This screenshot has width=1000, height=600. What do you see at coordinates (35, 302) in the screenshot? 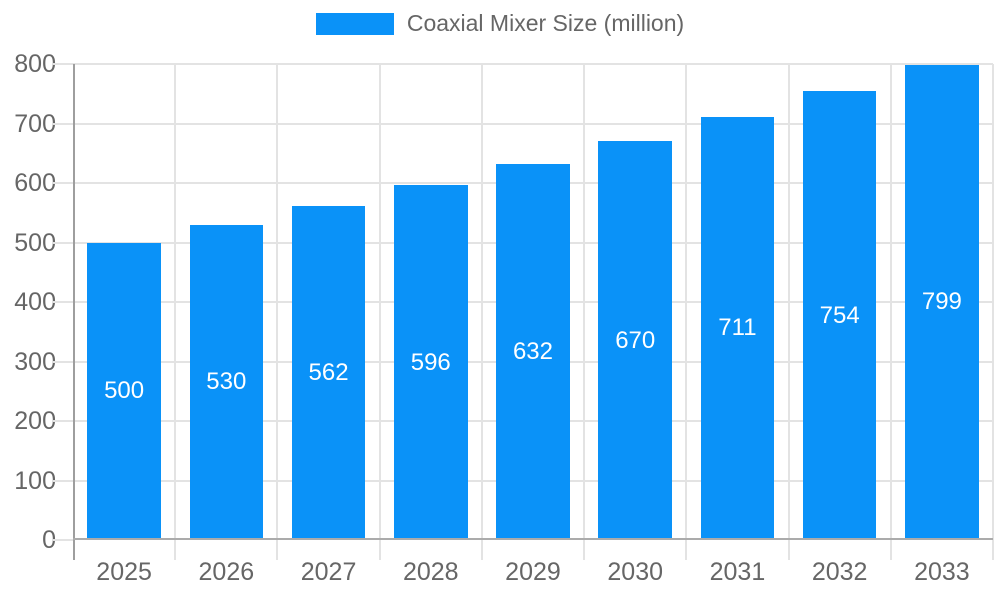
I see `y-axis-tick-label-400: 400` at bounding box center [35, 302].